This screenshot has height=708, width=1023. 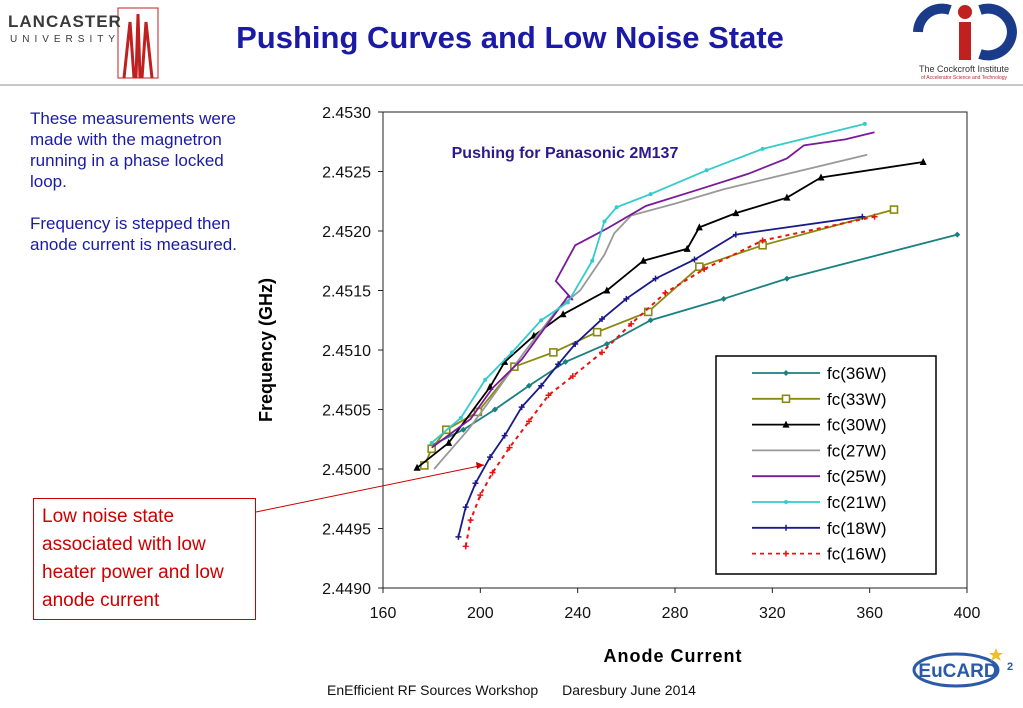 What do you see at coordinates (675, 613) in the screenshot?
I see `x-tick-label: 280` at bounding box center [675, 613].